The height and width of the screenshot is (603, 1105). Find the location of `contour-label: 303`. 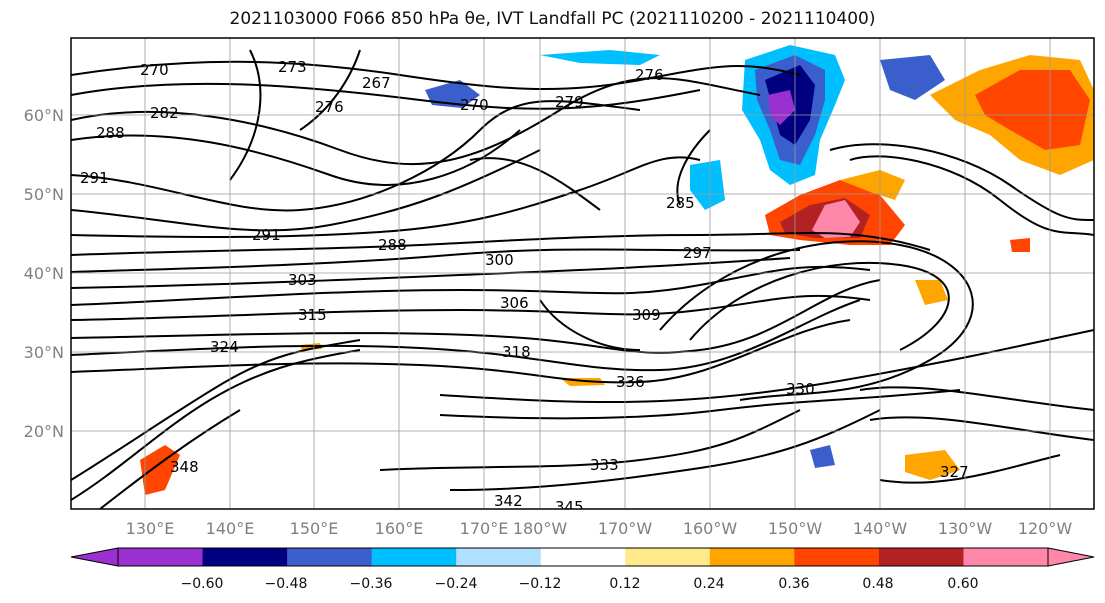

contour-label: 303 is located at coordinates (302, 280).